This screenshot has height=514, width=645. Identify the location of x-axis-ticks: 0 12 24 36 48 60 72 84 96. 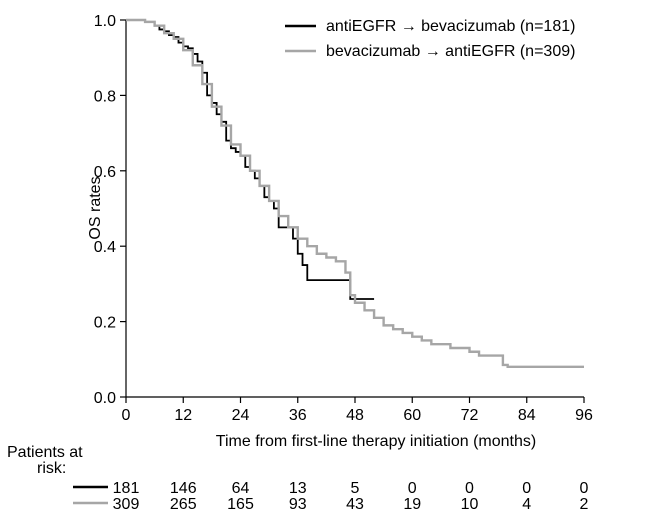
(357, 410).